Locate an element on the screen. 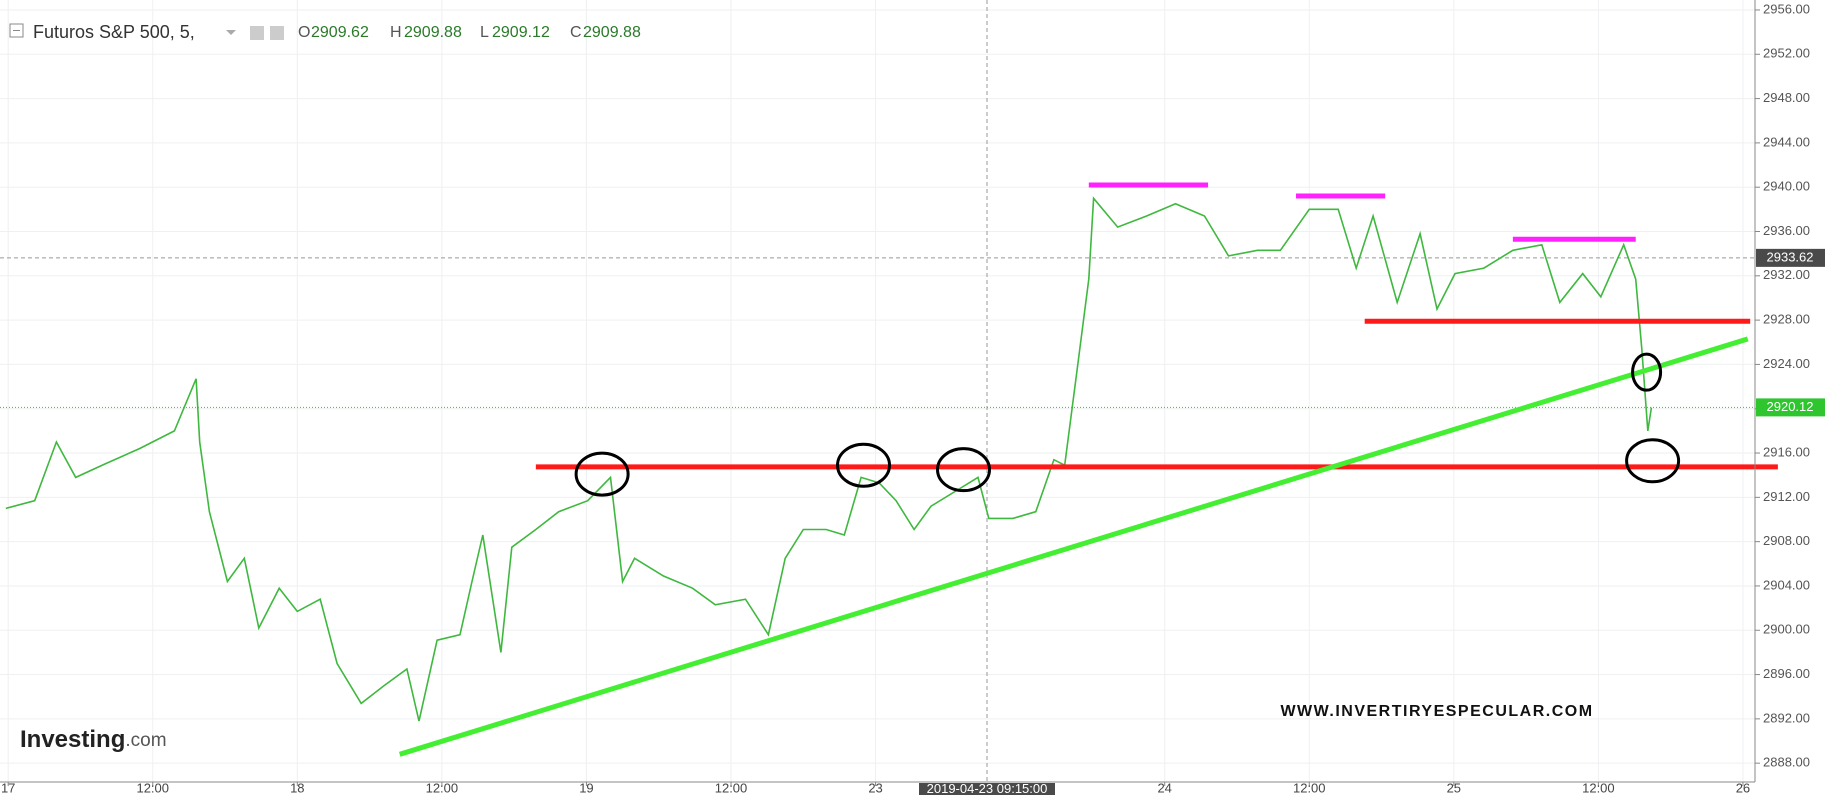 This screenshot has width=1825, height=795. watermark: WWW.INVERTIRYESPECULAR.COM is located at coordinates (1436, 711).